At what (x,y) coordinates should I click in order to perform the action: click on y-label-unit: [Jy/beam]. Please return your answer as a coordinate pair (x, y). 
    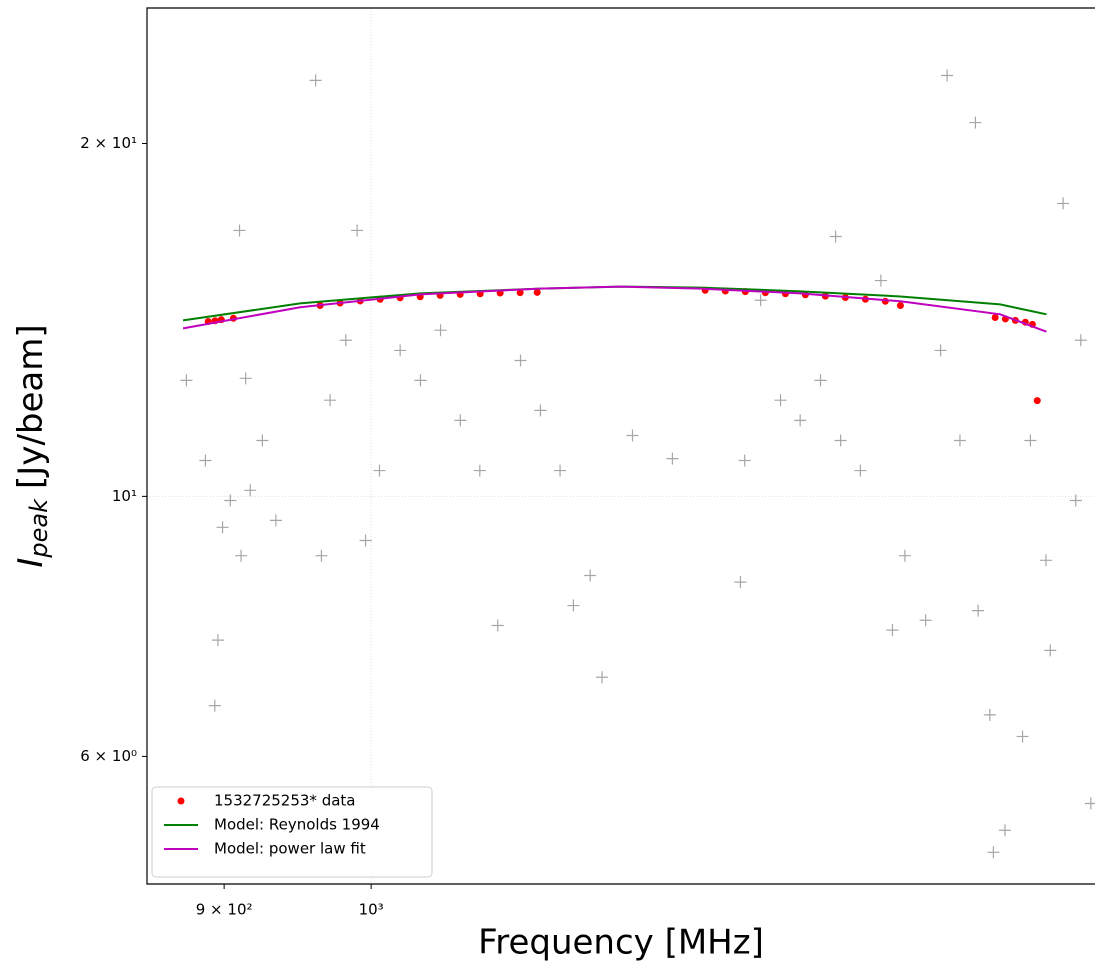
    Looking at the image, I should click on (31, 406).